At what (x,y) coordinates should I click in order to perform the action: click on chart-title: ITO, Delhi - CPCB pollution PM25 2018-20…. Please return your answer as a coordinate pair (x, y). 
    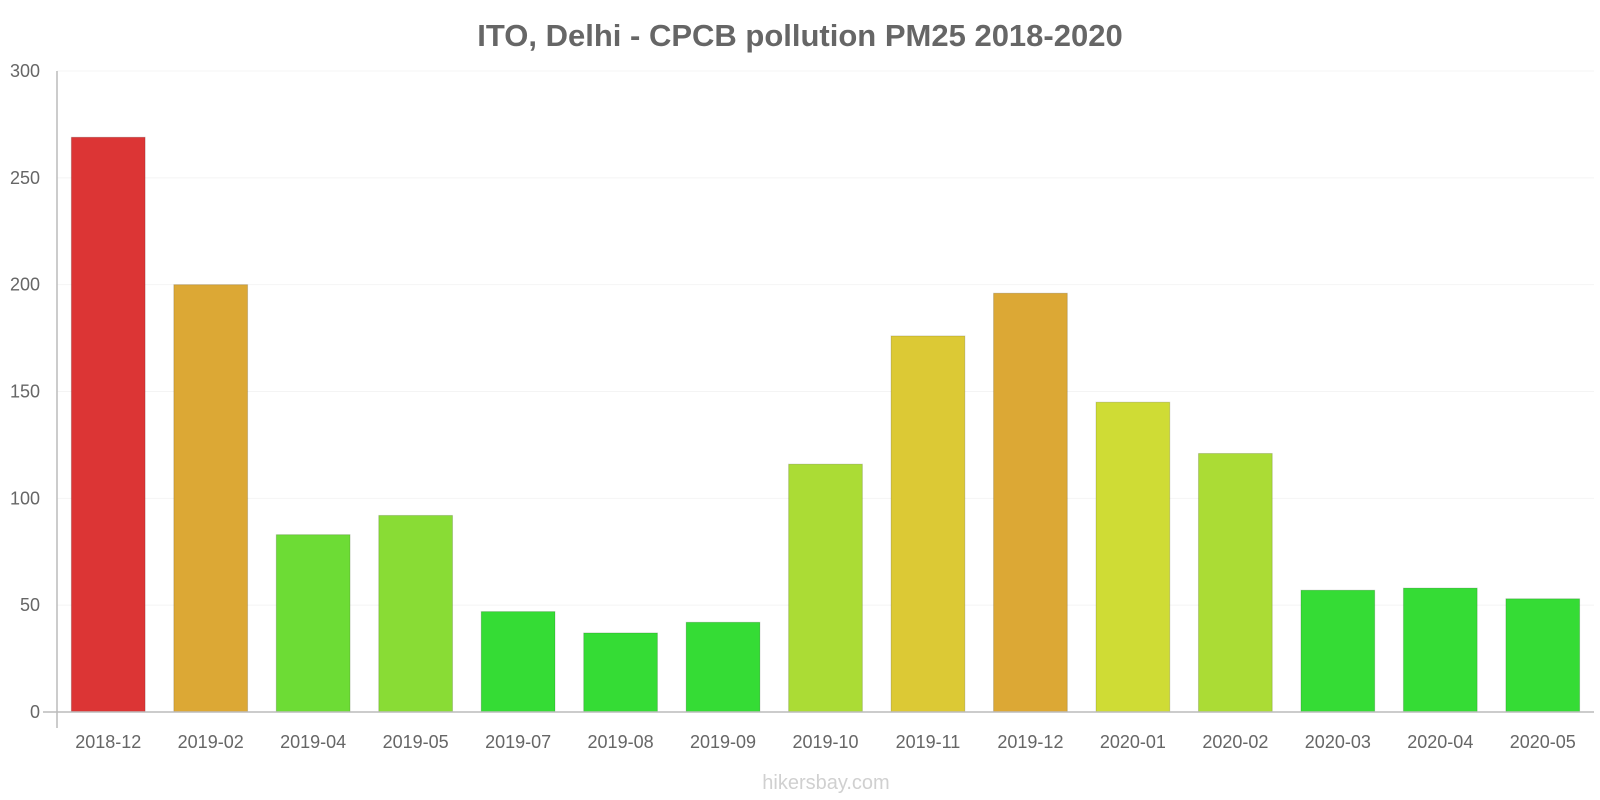
    Looking at the image, I should click on (799, 35).